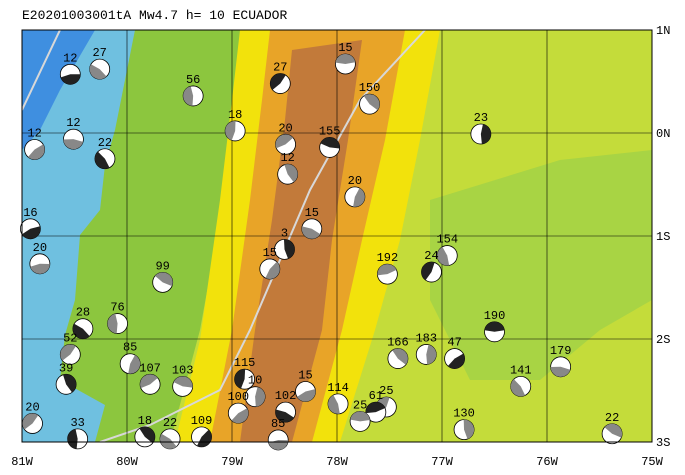  I want to click on x-tick-label: 76W, so click(547, 462).